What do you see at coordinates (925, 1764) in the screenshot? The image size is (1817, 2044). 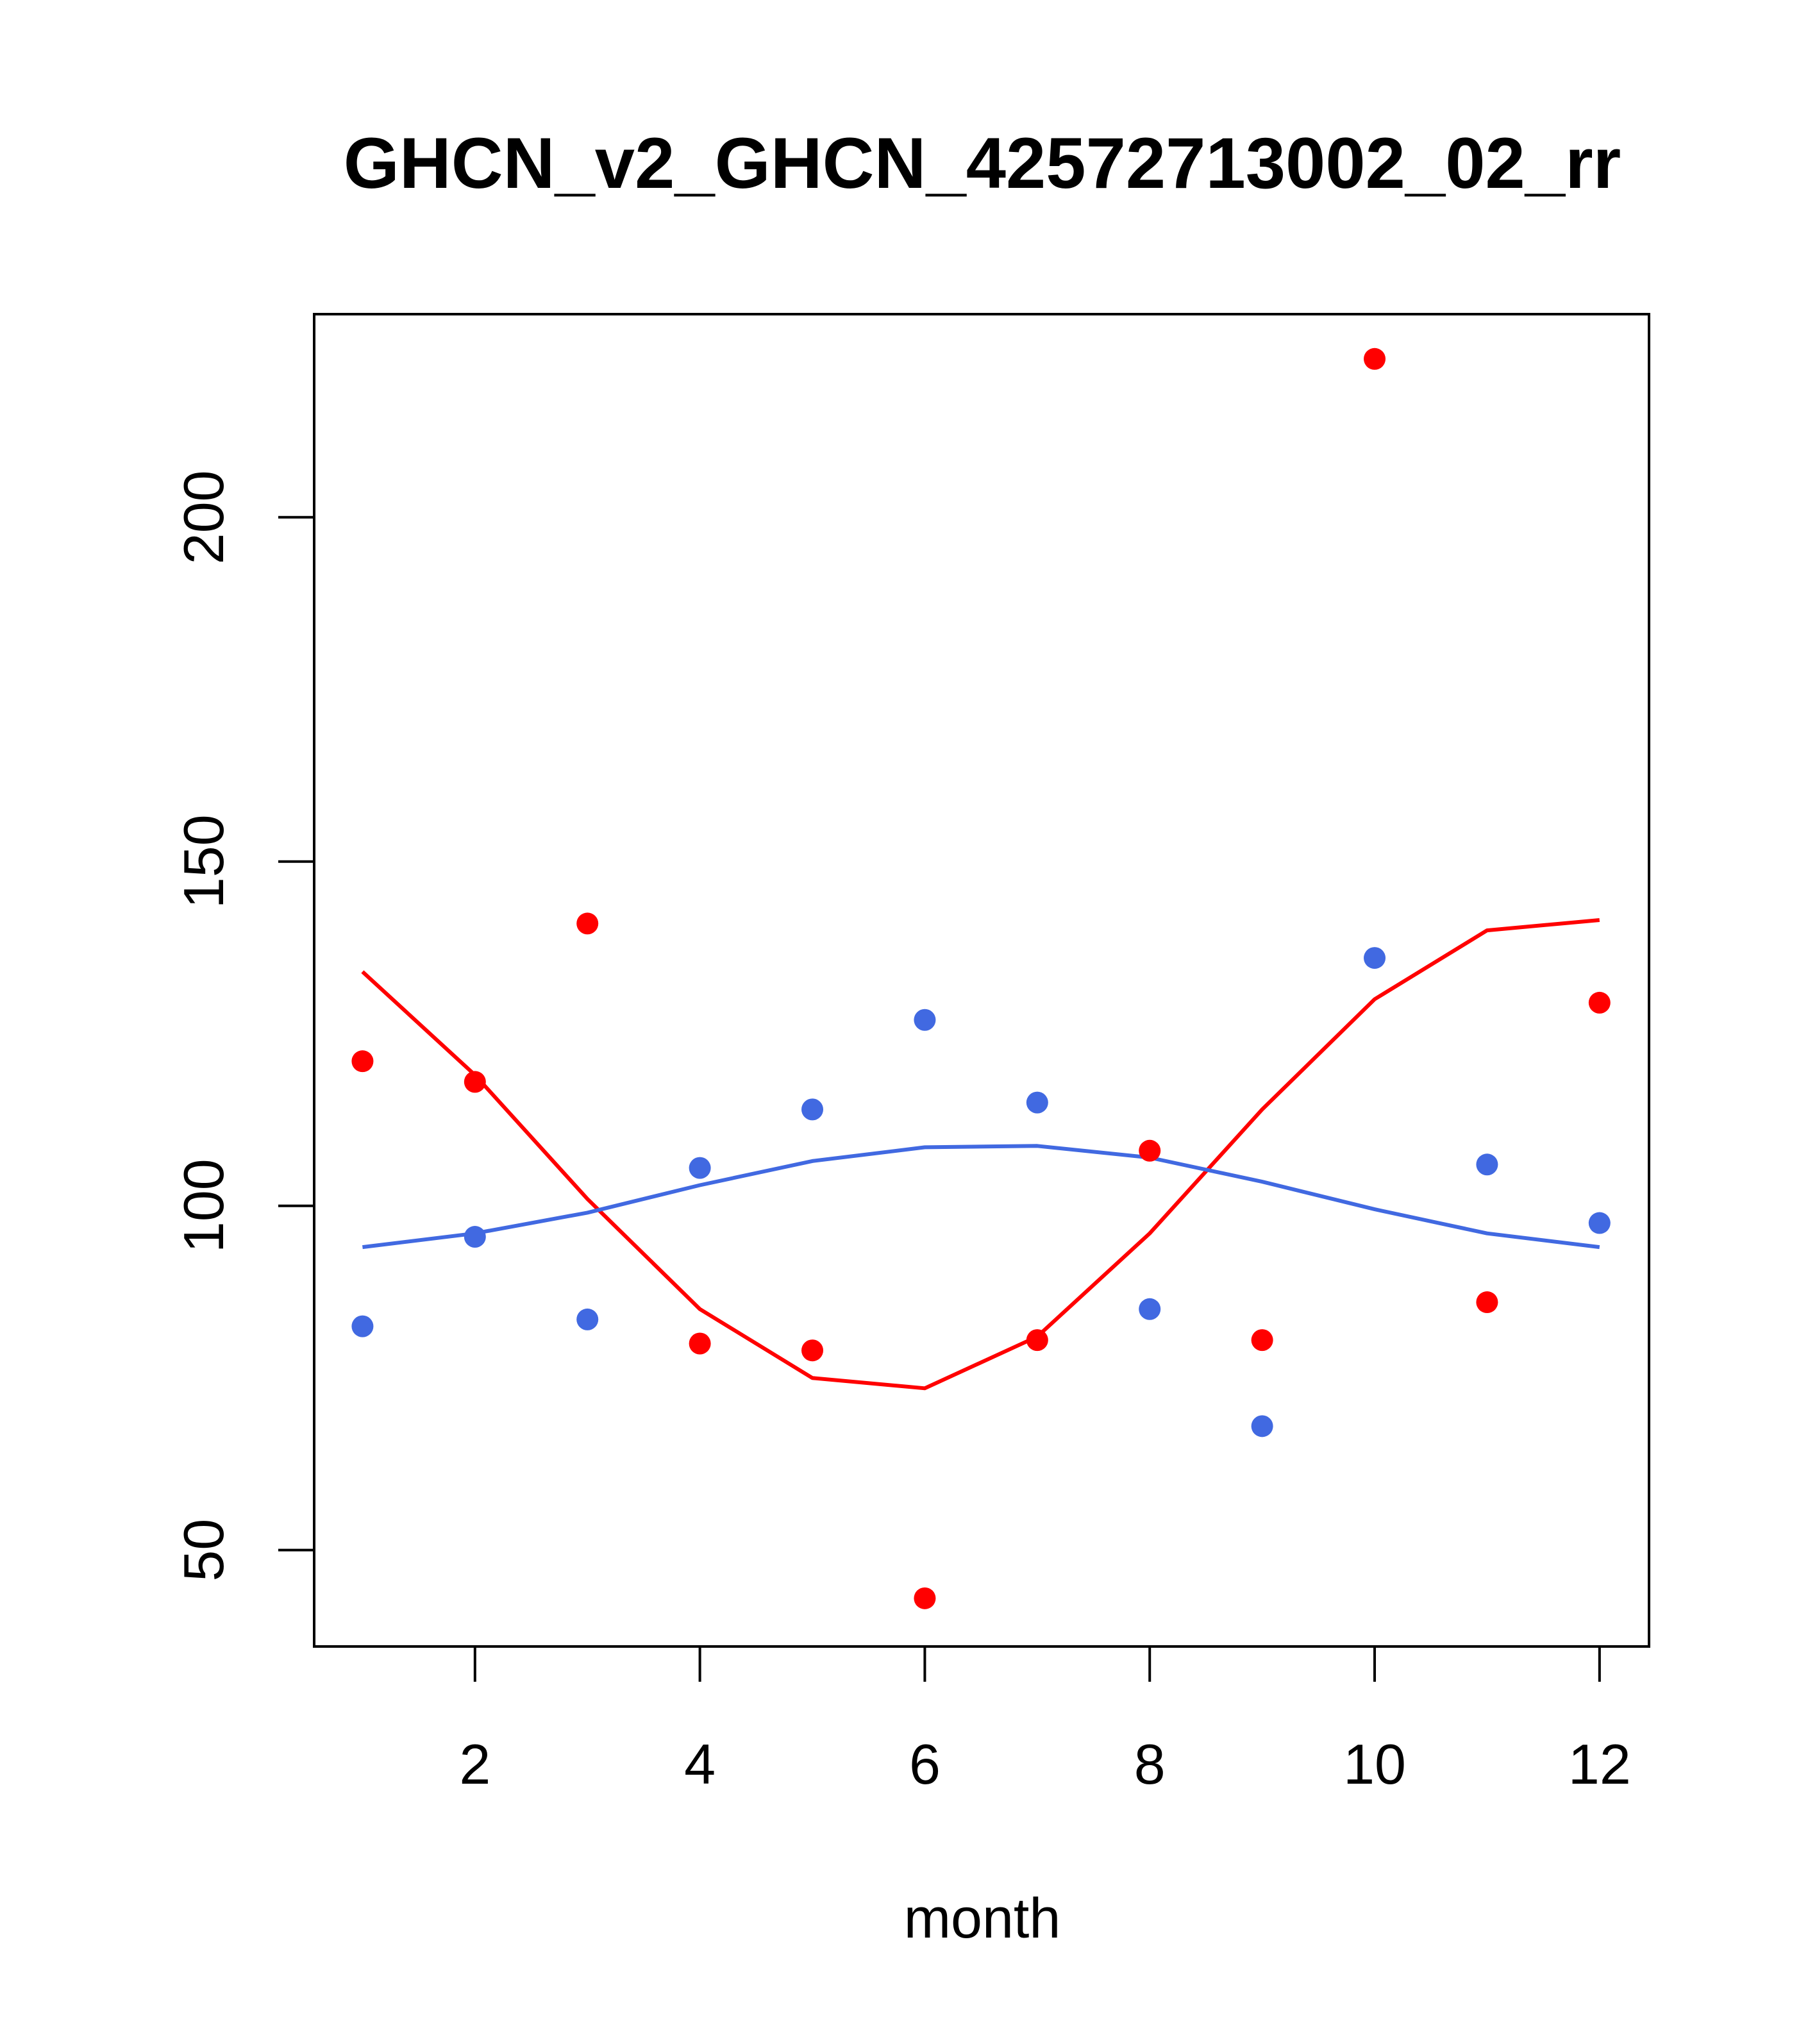 I see `x-tick-label: 6` at bounding box center [925, 1764].